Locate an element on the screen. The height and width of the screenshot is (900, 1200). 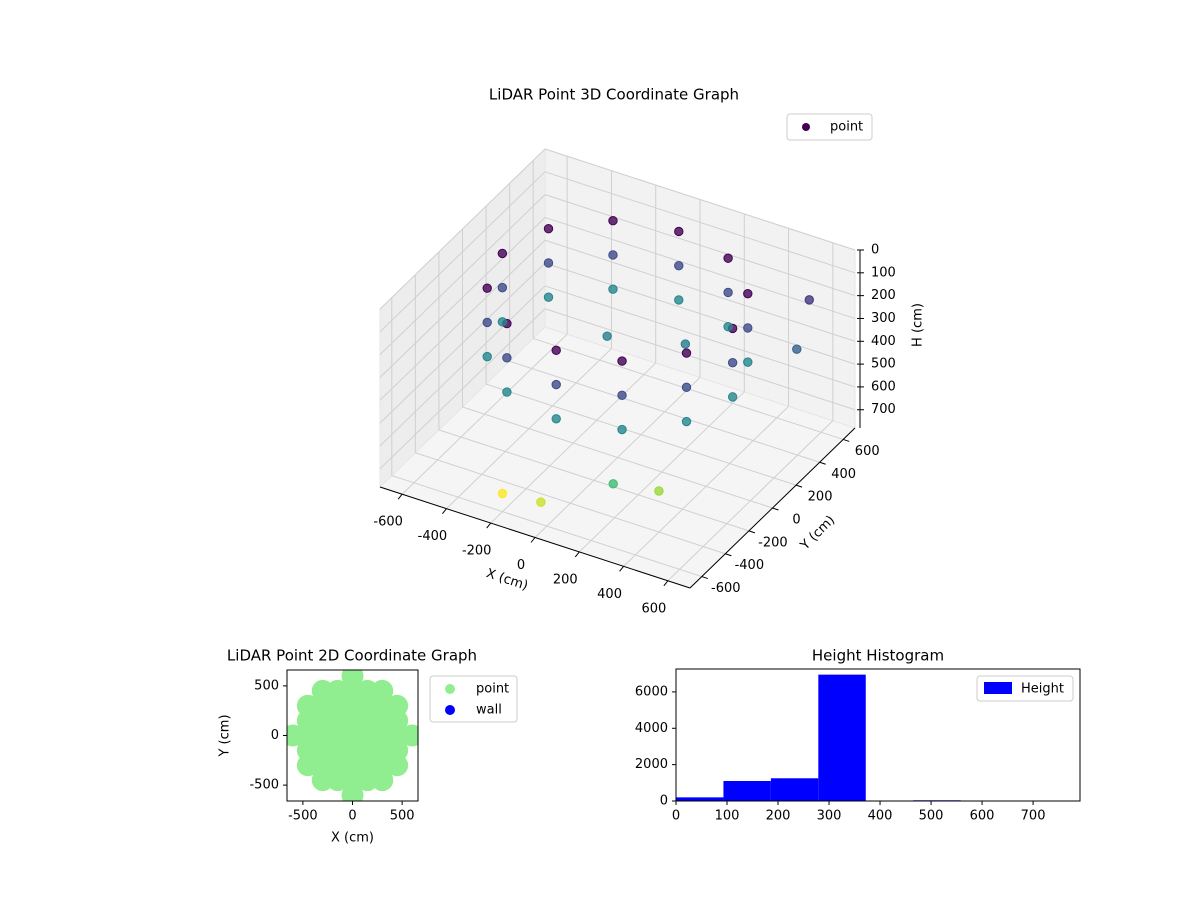
y-tick-label: 600 is located at coordinates (867, 451).